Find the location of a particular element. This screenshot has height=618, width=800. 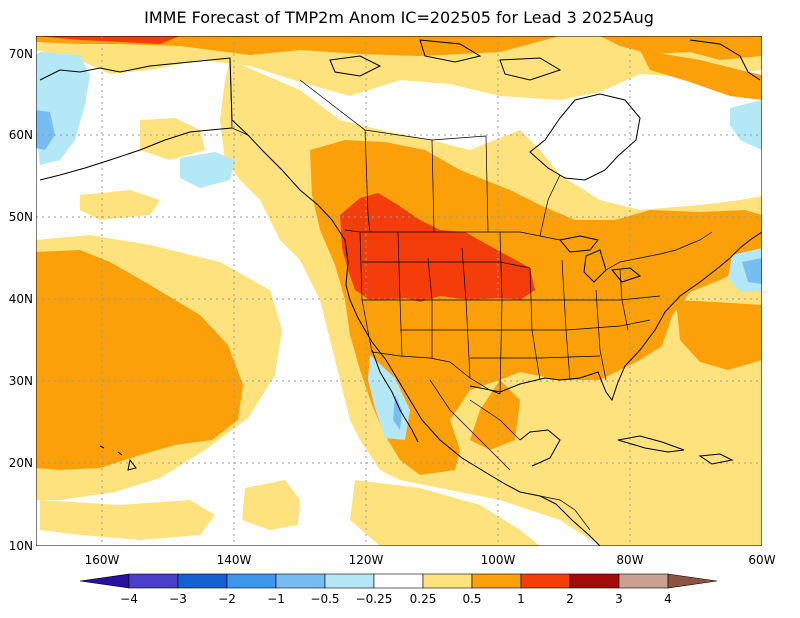

lat-label: 30N is located at coordinates (21, 381).